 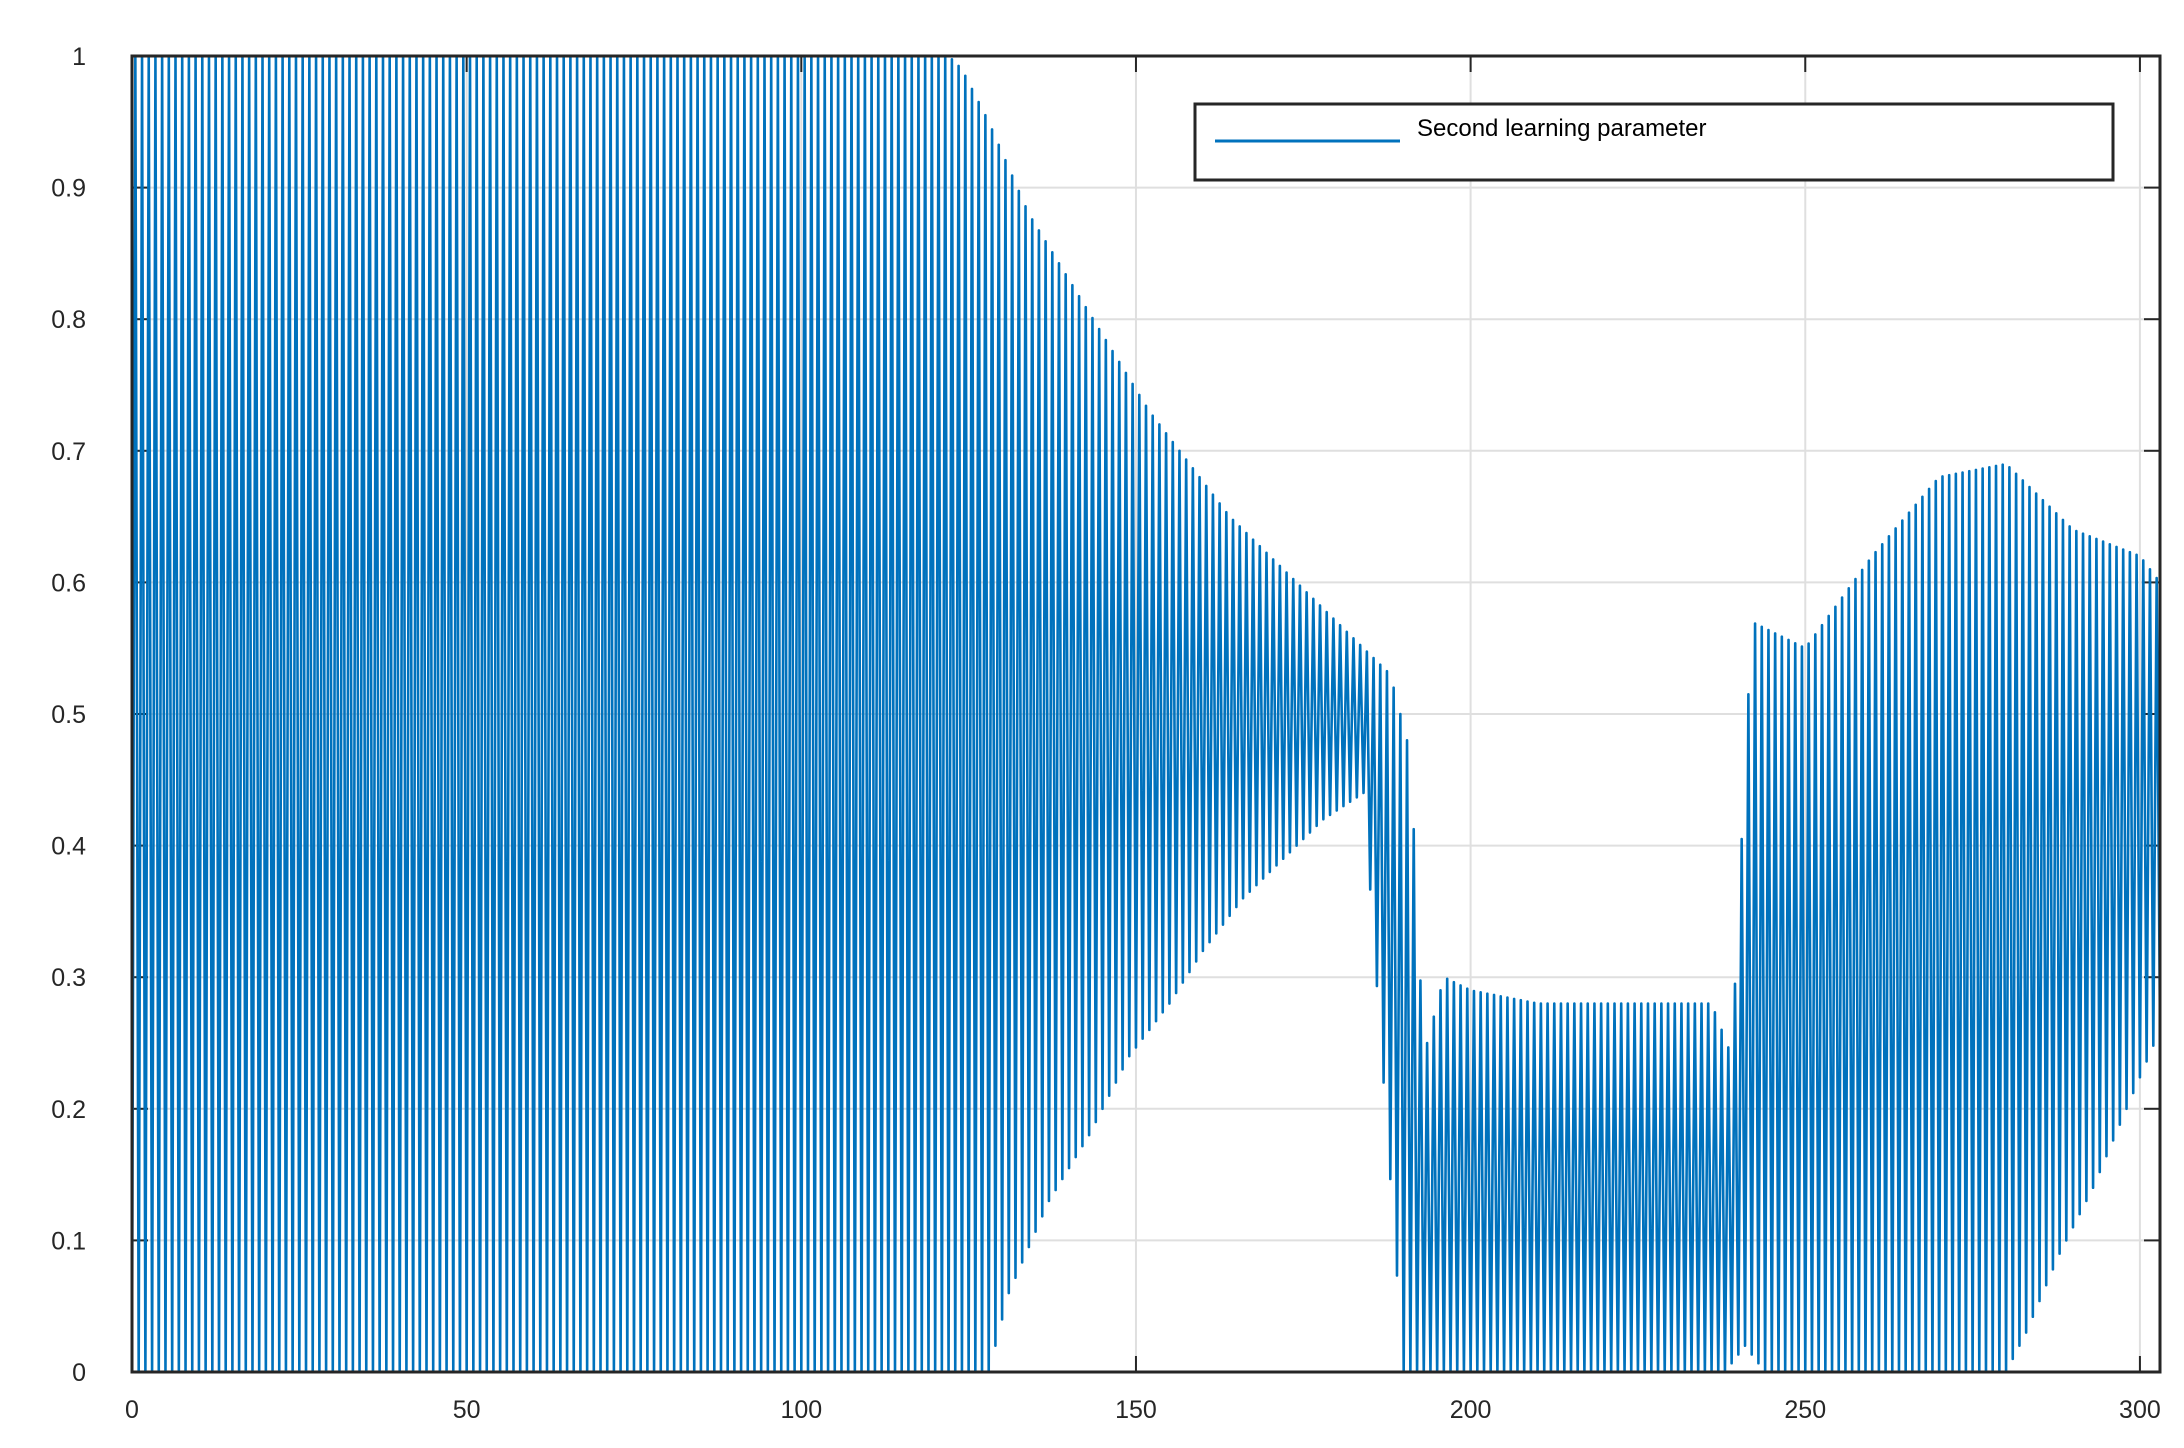 What do you see at coordinates (1562, 128) in the screenshot?
I see `legend-label: Second learning parameter` at bounding box center [1562, 128].